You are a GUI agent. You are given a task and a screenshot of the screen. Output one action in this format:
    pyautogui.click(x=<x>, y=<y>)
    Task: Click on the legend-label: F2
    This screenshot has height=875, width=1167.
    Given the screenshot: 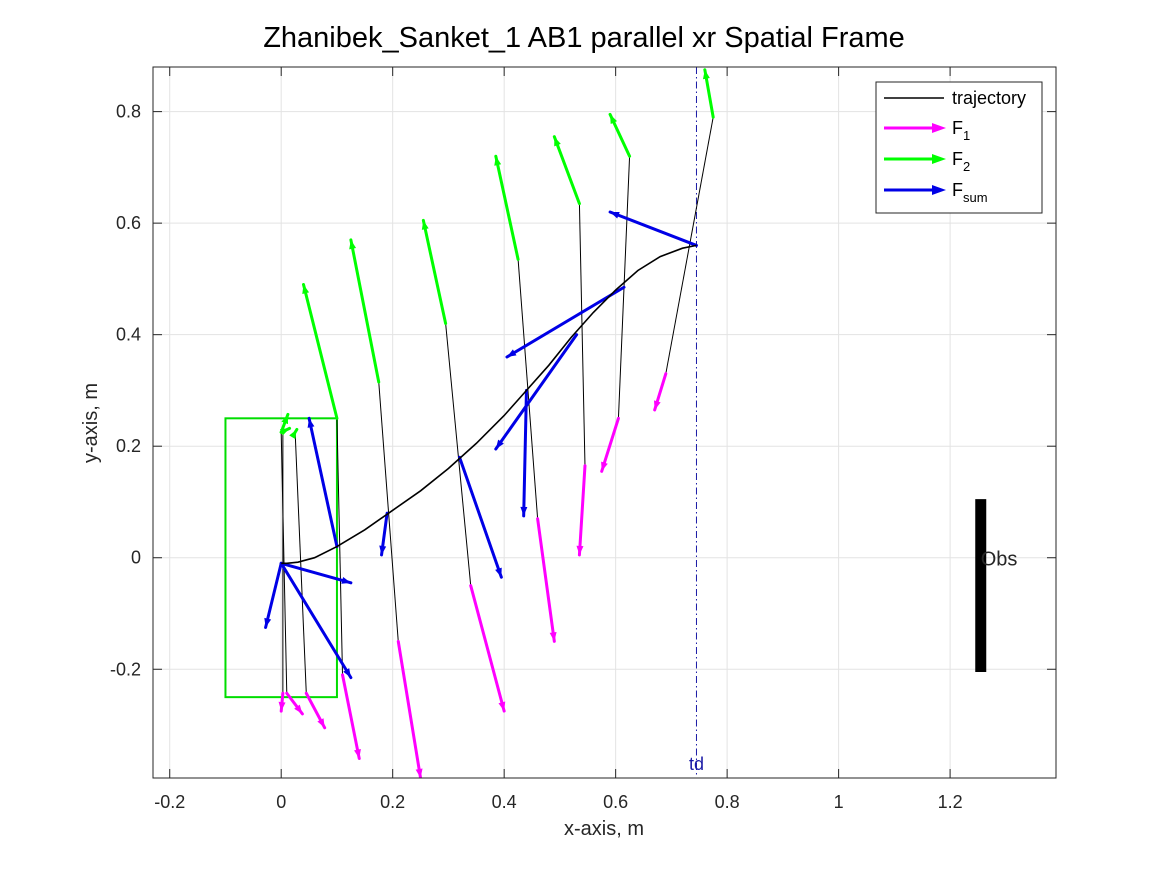 What is the action you would take?
    pyautogui.click(x=961, y=161)
    